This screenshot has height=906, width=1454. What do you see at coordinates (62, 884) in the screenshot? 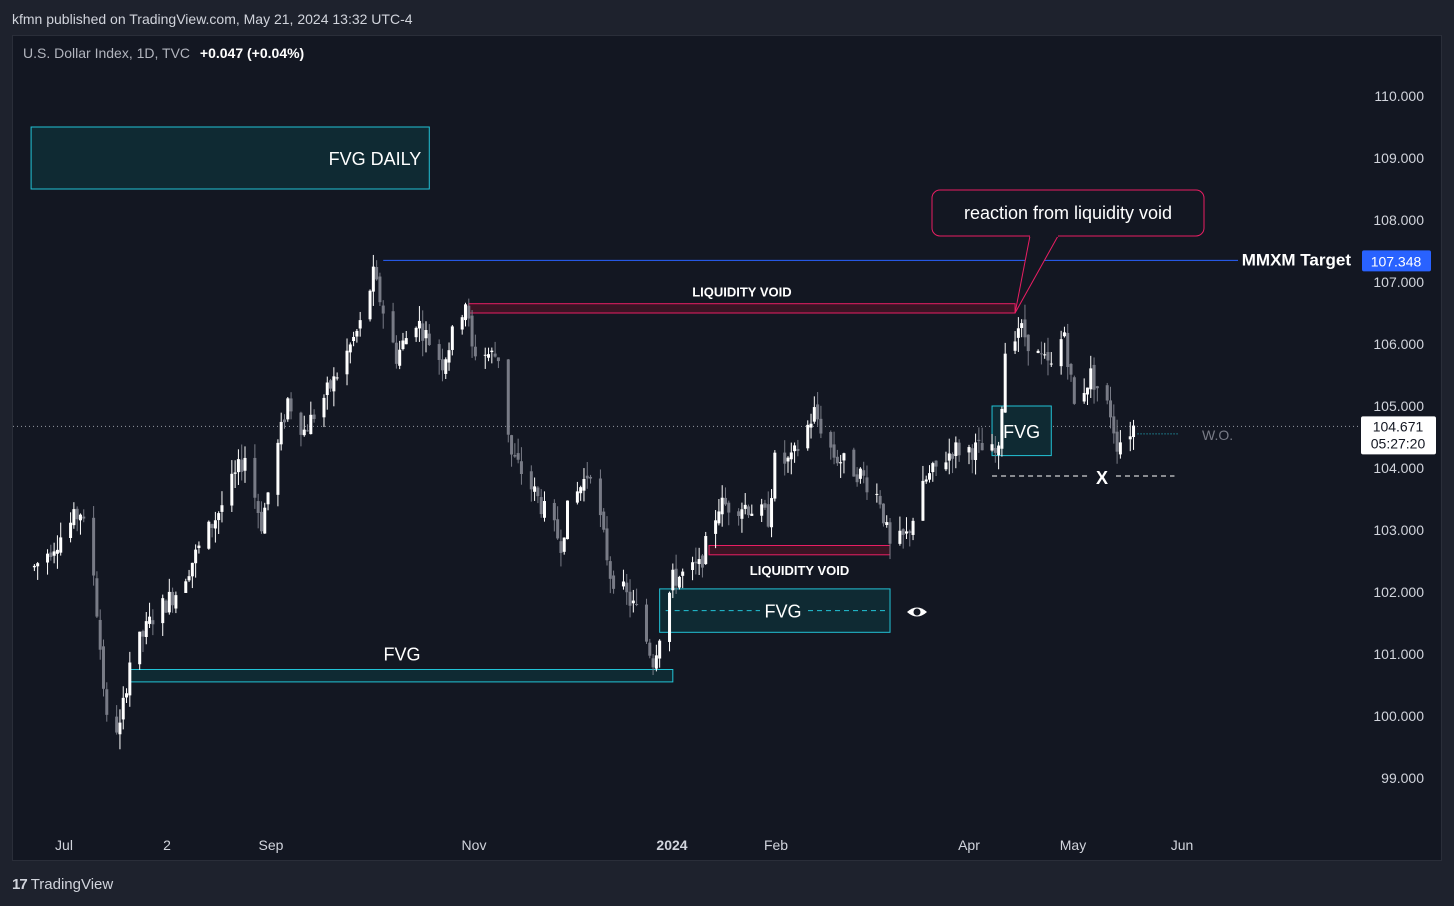
I see `tradingview-footer: 17 TradingView` at bounding box center [62, 884].